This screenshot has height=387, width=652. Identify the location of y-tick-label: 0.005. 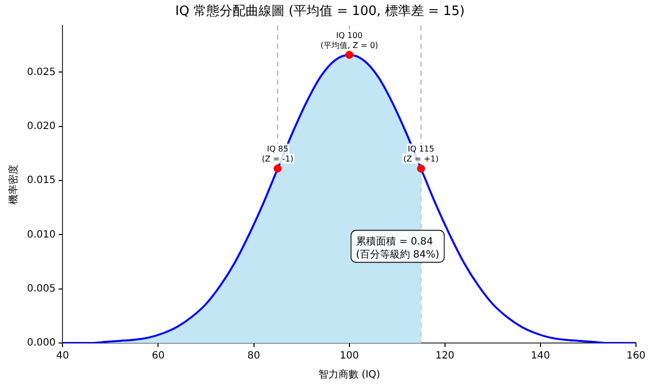
(41, 288).